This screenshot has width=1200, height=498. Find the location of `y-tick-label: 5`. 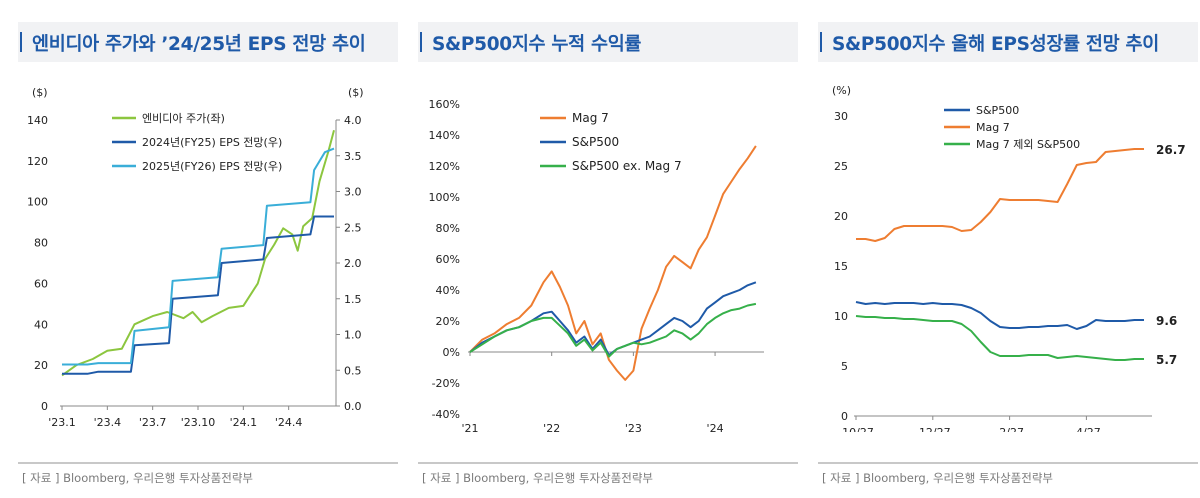

y-tick-label: 5 is located at coordinates (844, 366).